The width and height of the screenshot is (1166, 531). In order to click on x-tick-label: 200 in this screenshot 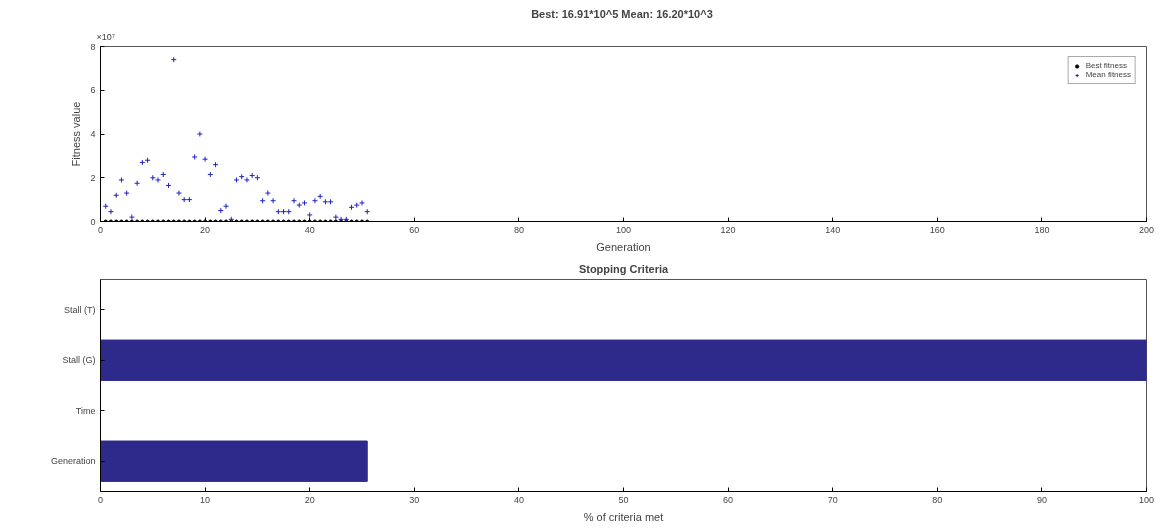, I will do `click(1146, 229)`.